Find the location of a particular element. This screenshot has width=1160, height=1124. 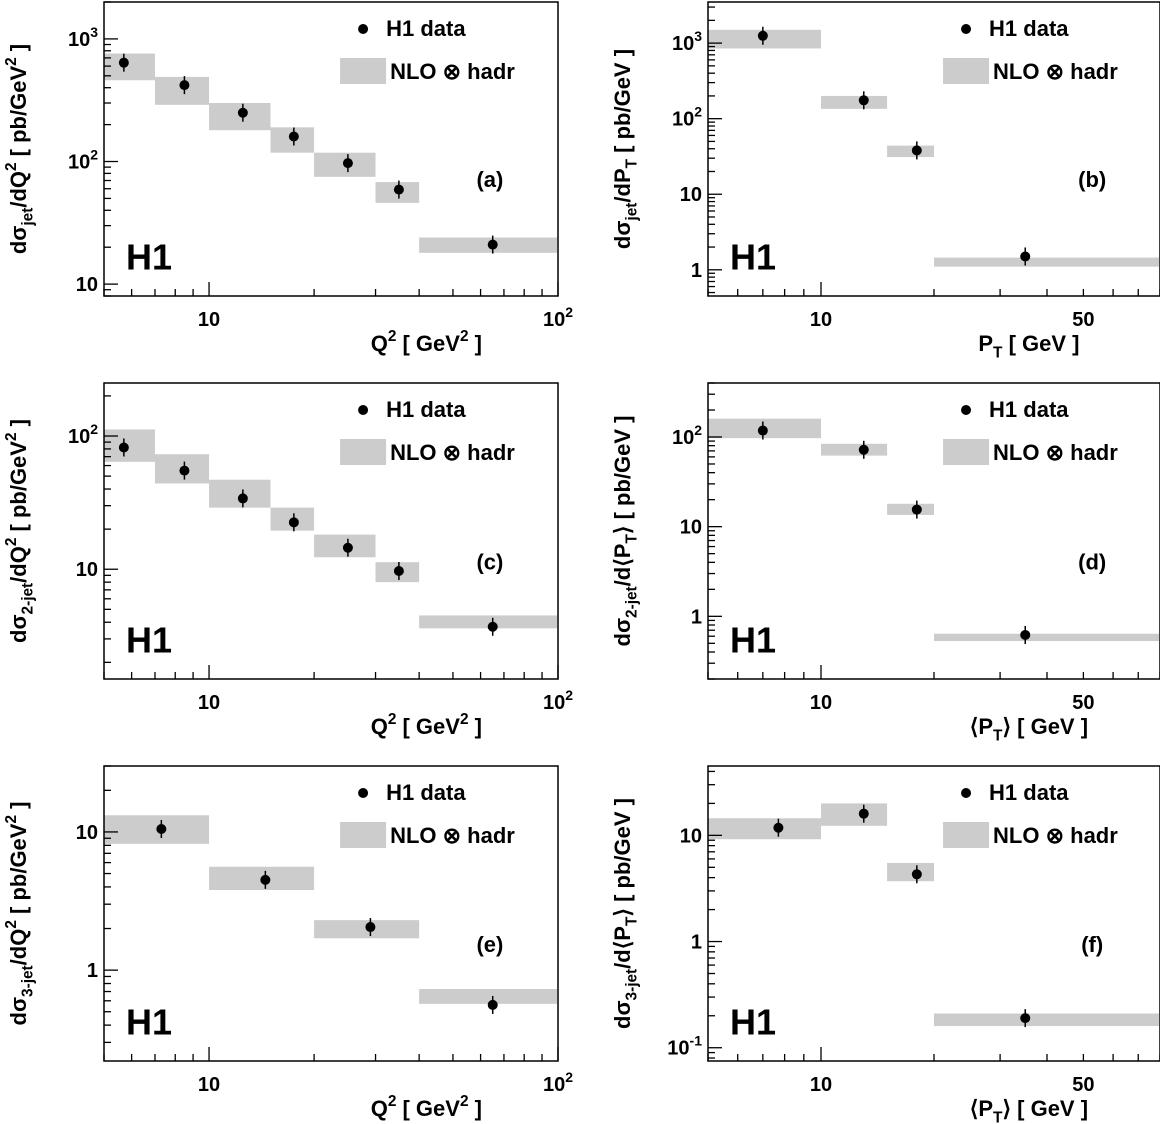

y-axis-title: dσjet​/dQ2​ [ pb/GeV2​ ] is located at coordinates (20, 149).